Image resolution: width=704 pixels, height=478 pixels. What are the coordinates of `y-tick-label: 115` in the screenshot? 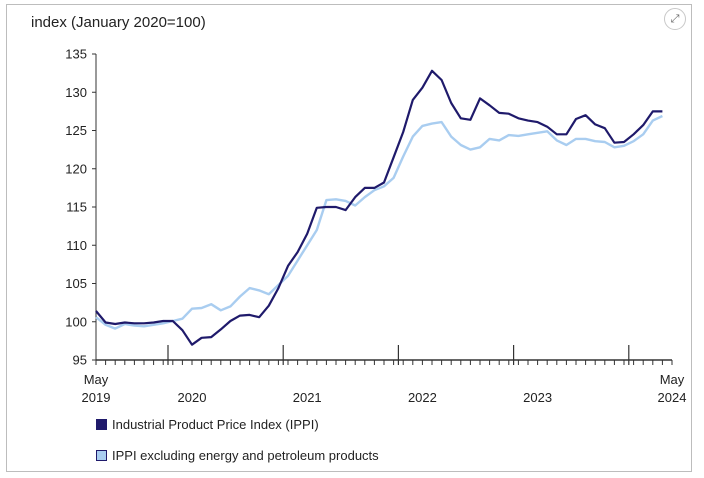 It's located at (76, 207).